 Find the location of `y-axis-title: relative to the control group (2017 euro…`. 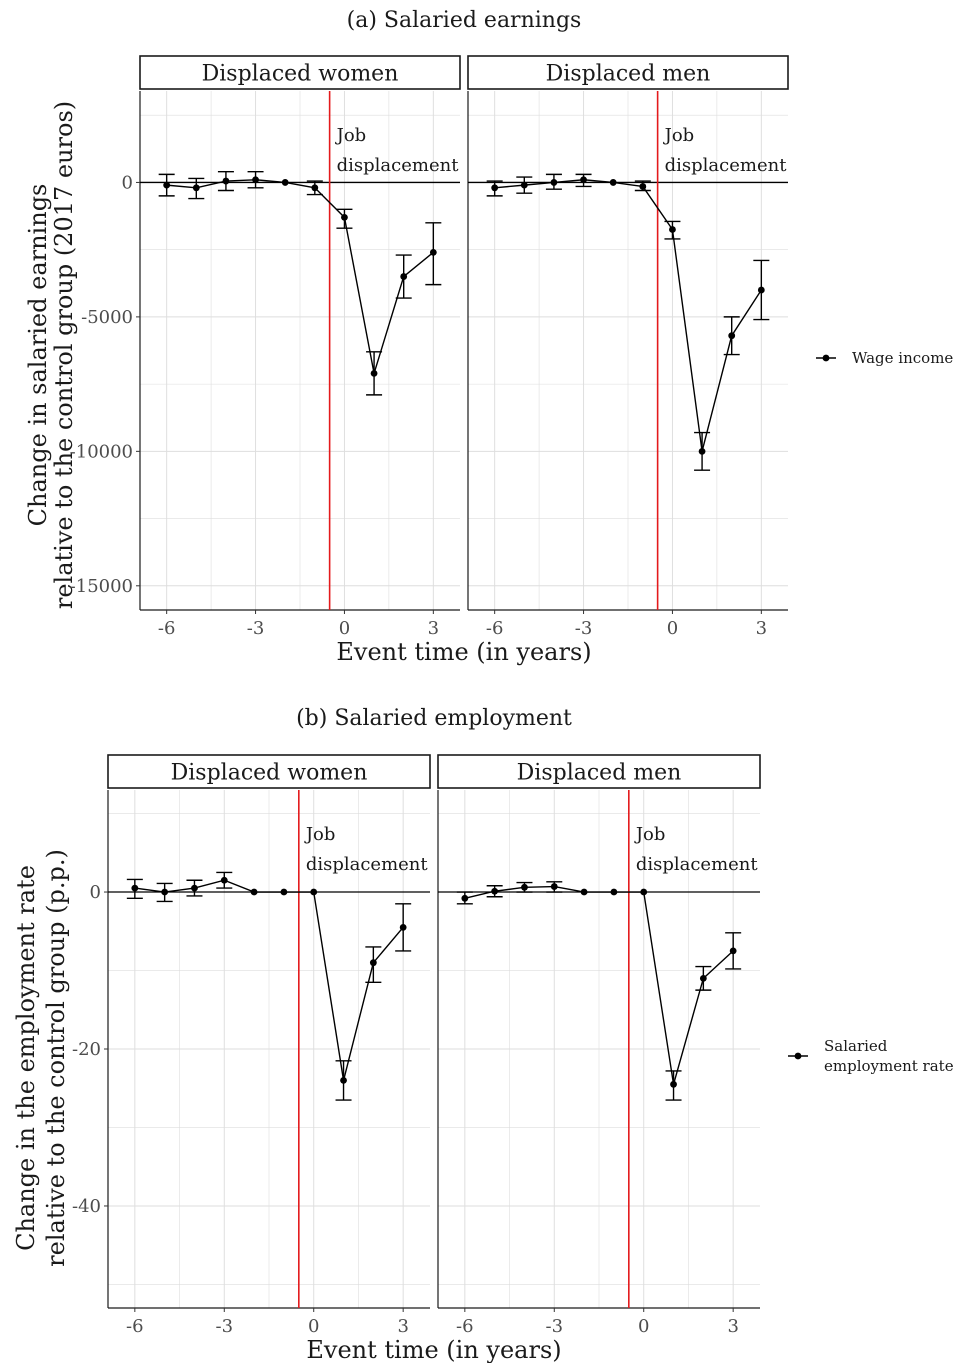

y-axis-title: relative to the control group (2017 euro… is located at coordinates (64, 355).